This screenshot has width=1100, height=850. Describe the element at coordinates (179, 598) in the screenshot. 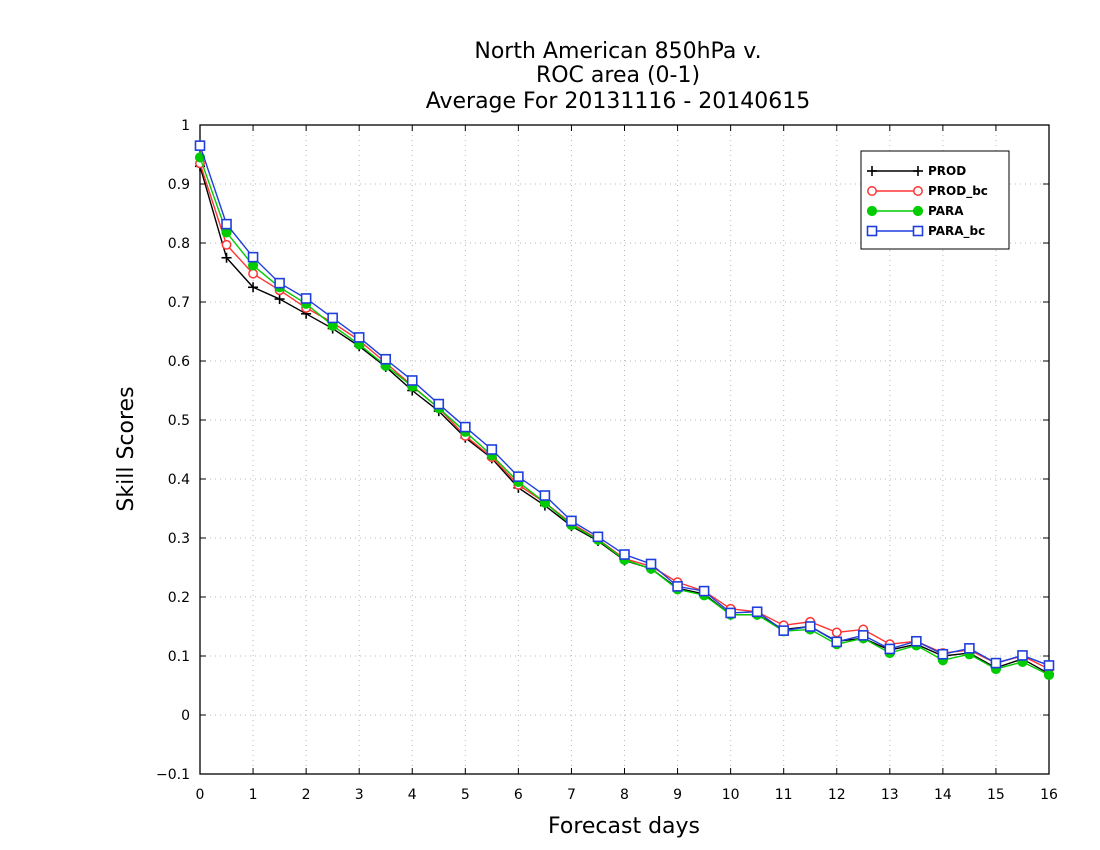

I see `y-tick-label: 0.2` at that location.